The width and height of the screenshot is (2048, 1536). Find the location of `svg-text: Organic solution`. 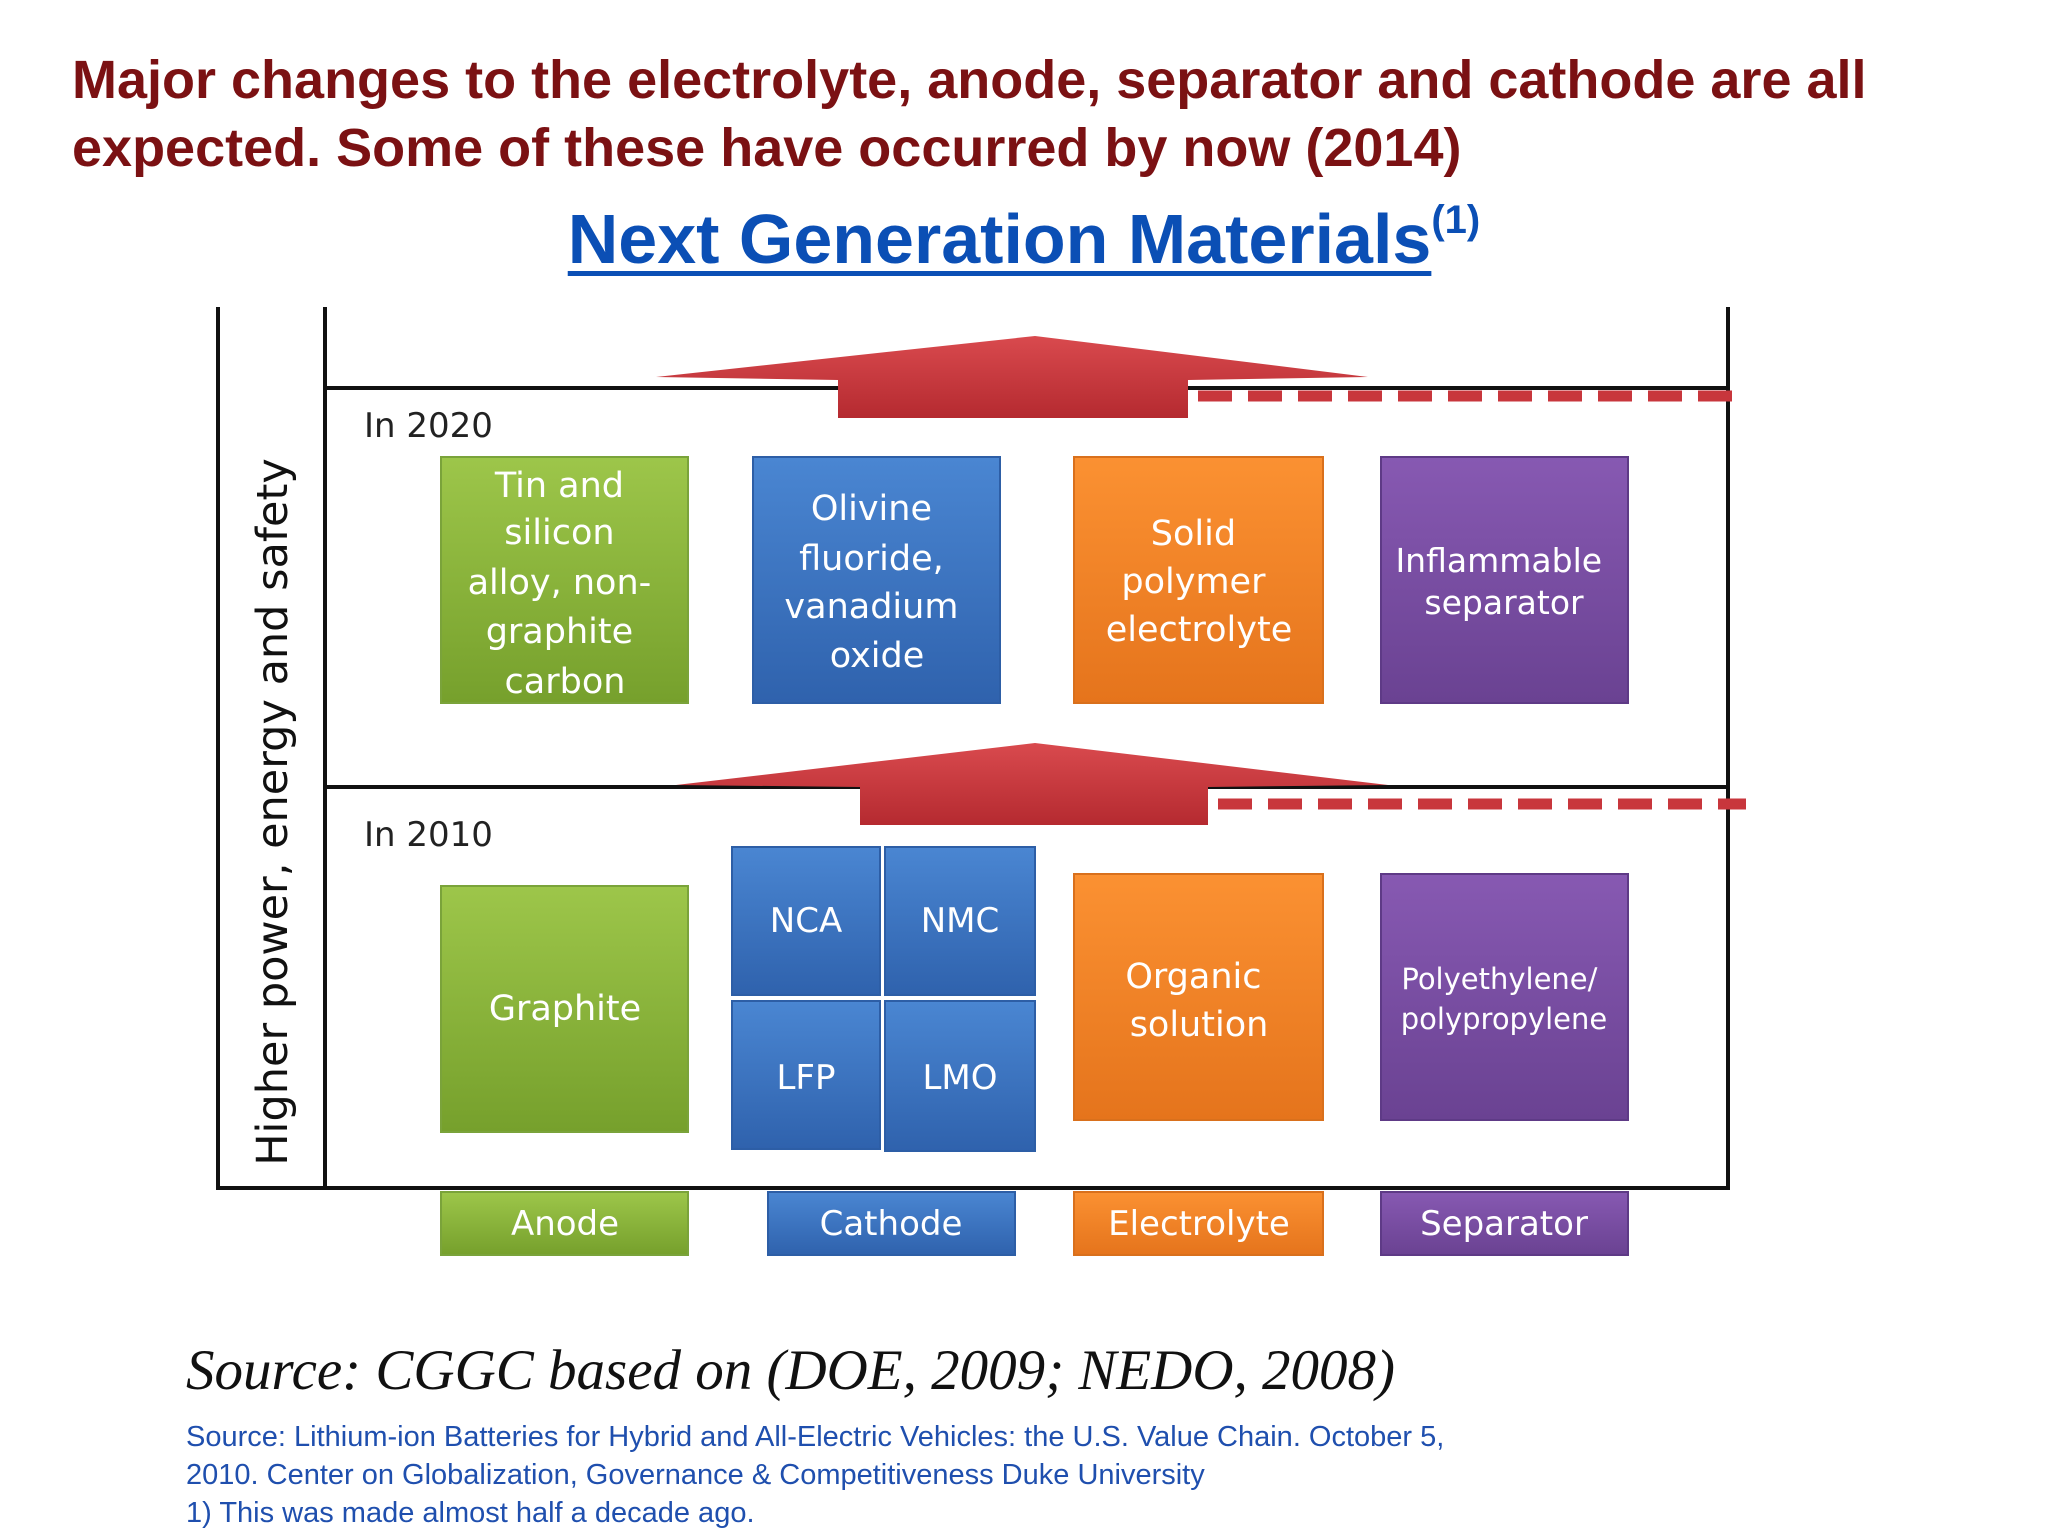

svg-text: Organic solution is located at coordinates (1198, 1001).